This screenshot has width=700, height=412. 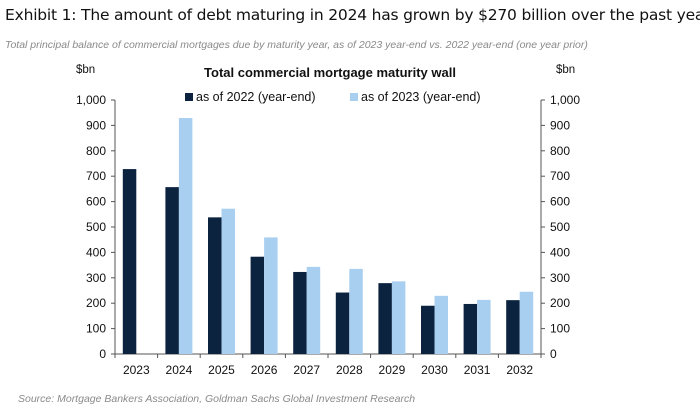 I want to click on x-tick-label: 2027, so click(x=306, y=370).